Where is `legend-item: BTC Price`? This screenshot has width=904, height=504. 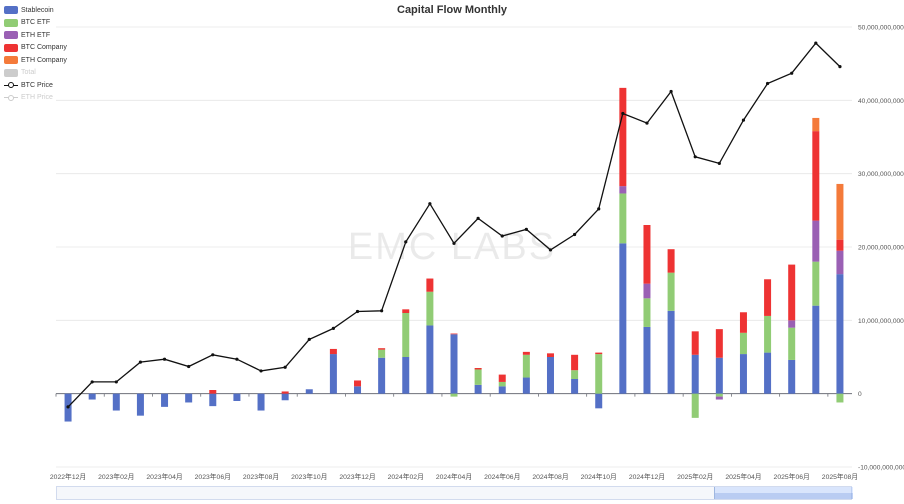
legend-item: BTC Price is located at coordinates (35, 85).